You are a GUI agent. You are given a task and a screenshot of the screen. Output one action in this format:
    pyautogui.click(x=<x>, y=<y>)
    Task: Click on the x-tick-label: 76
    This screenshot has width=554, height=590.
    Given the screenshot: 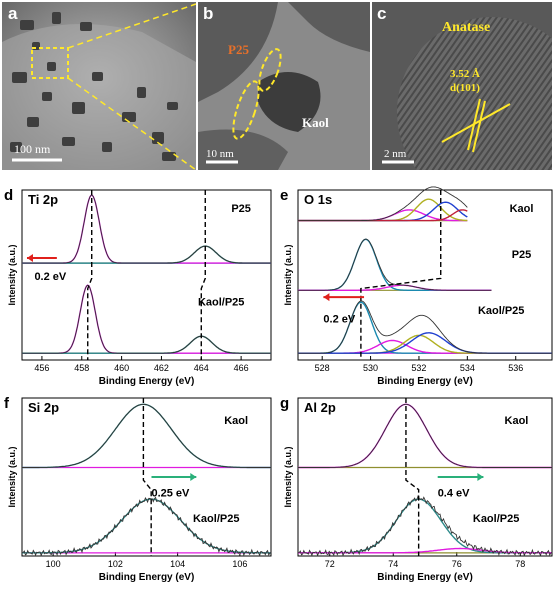 What is the action you would take?
    pyautogui.click(x=457, y=564)
    